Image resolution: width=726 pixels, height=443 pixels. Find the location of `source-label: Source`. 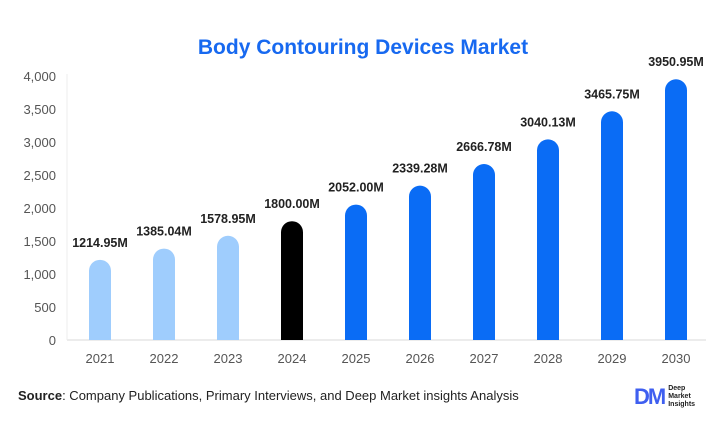

source-label: Source is located at coordinates (40, 395).